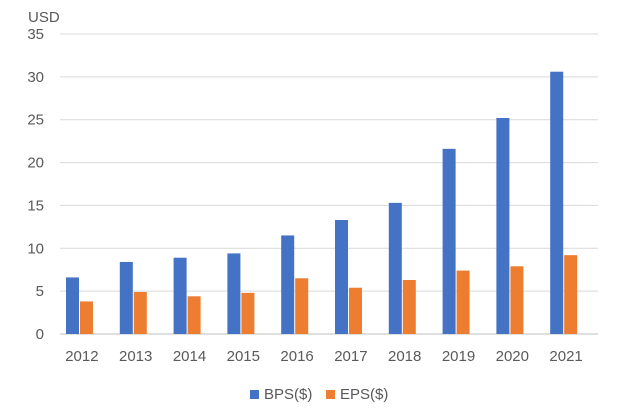 Image resolution: width=624 pixels, height=411 pixels. Describe the element at coordinates (35, 184) in the screenshot. I see `y-axis-tick-labels: 0 5 10 15 20 25 30 35` at that location.